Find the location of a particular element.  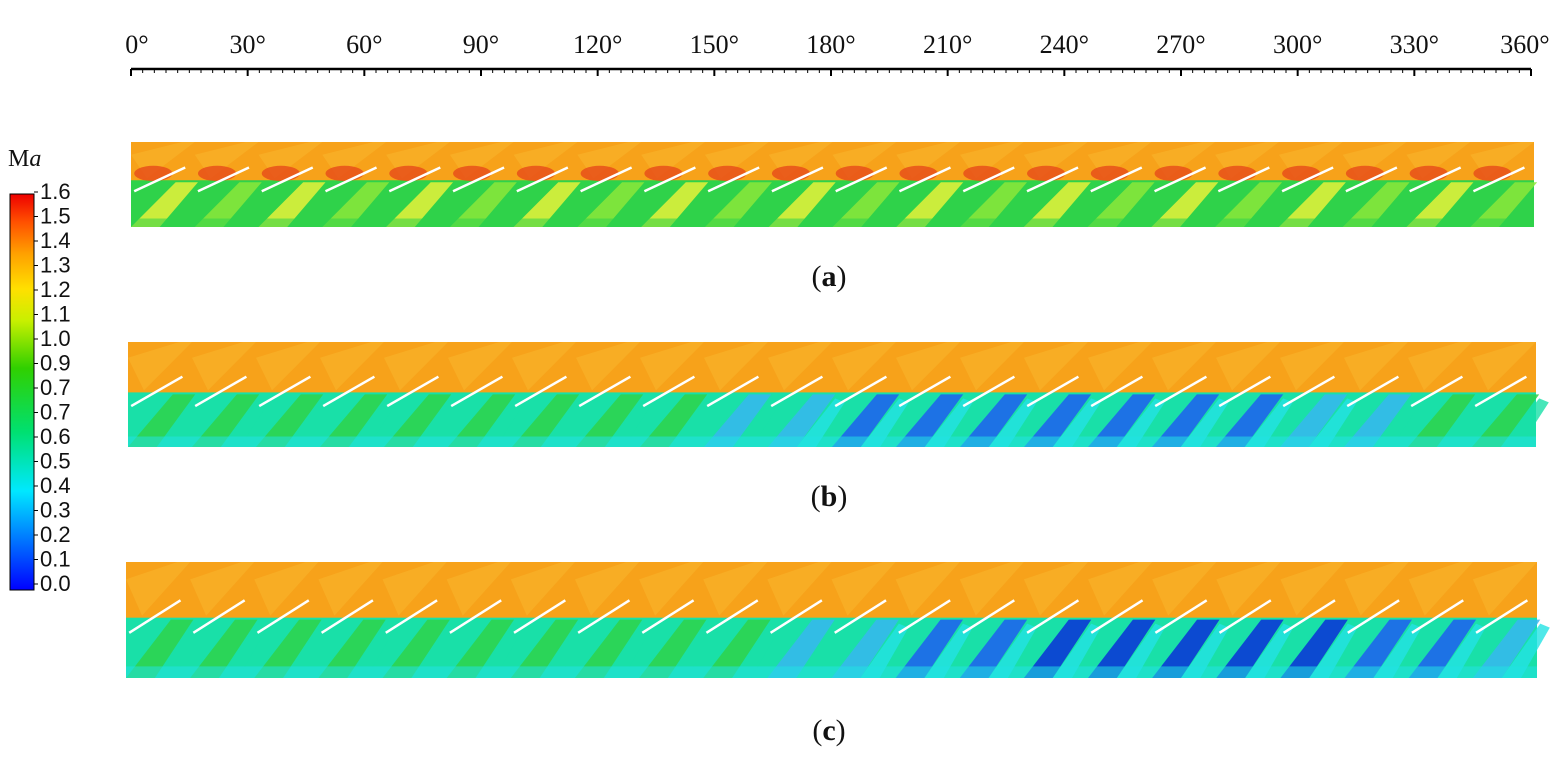

colorbar-tick-label: 0.9 is located at coordinates (55, 363).